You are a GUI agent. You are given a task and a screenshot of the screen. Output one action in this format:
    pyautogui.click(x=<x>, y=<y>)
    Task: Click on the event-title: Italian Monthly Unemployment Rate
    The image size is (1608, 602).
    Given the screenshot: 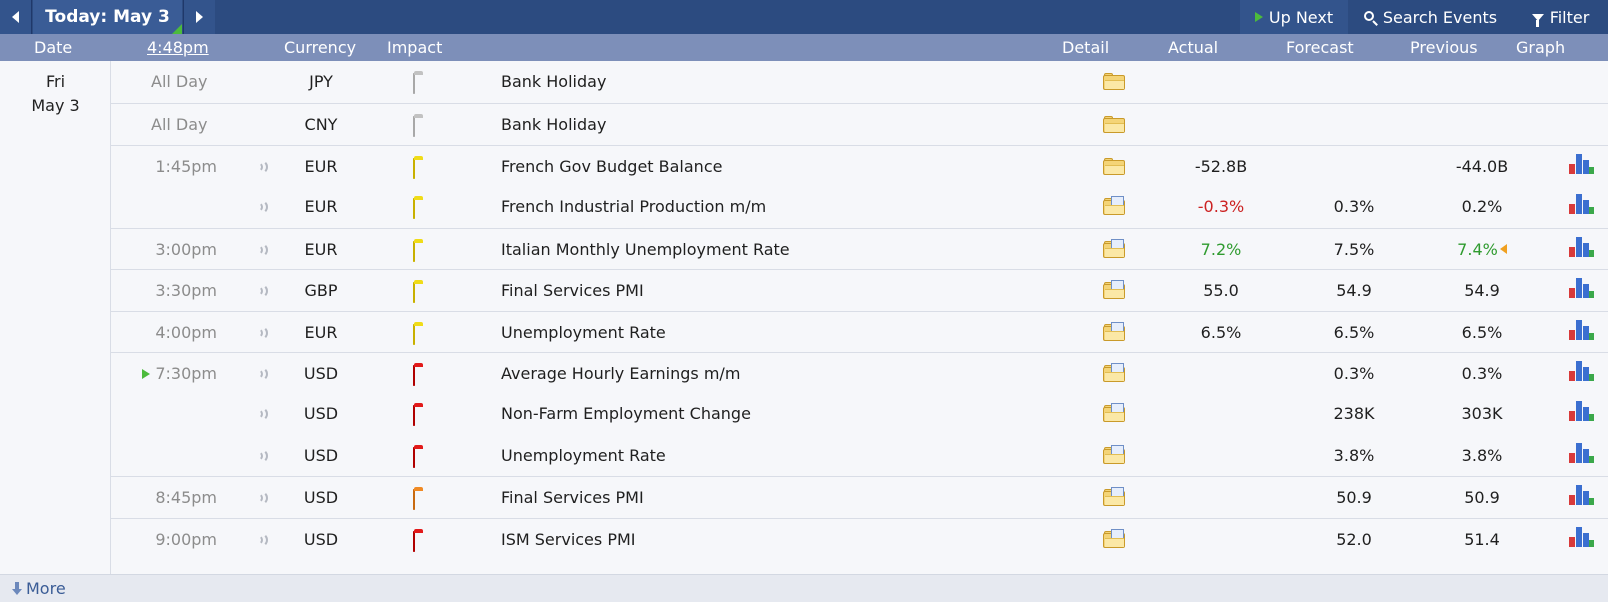 What is the action you would take?
    pyautogui.click(x=645, y=249)
    